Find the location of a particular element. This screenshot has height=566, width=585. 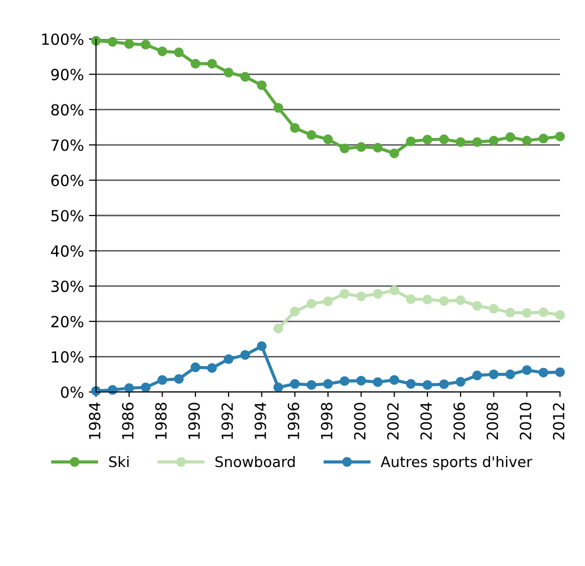

y-tick-label: 50% is located at coordinates (67, 216).